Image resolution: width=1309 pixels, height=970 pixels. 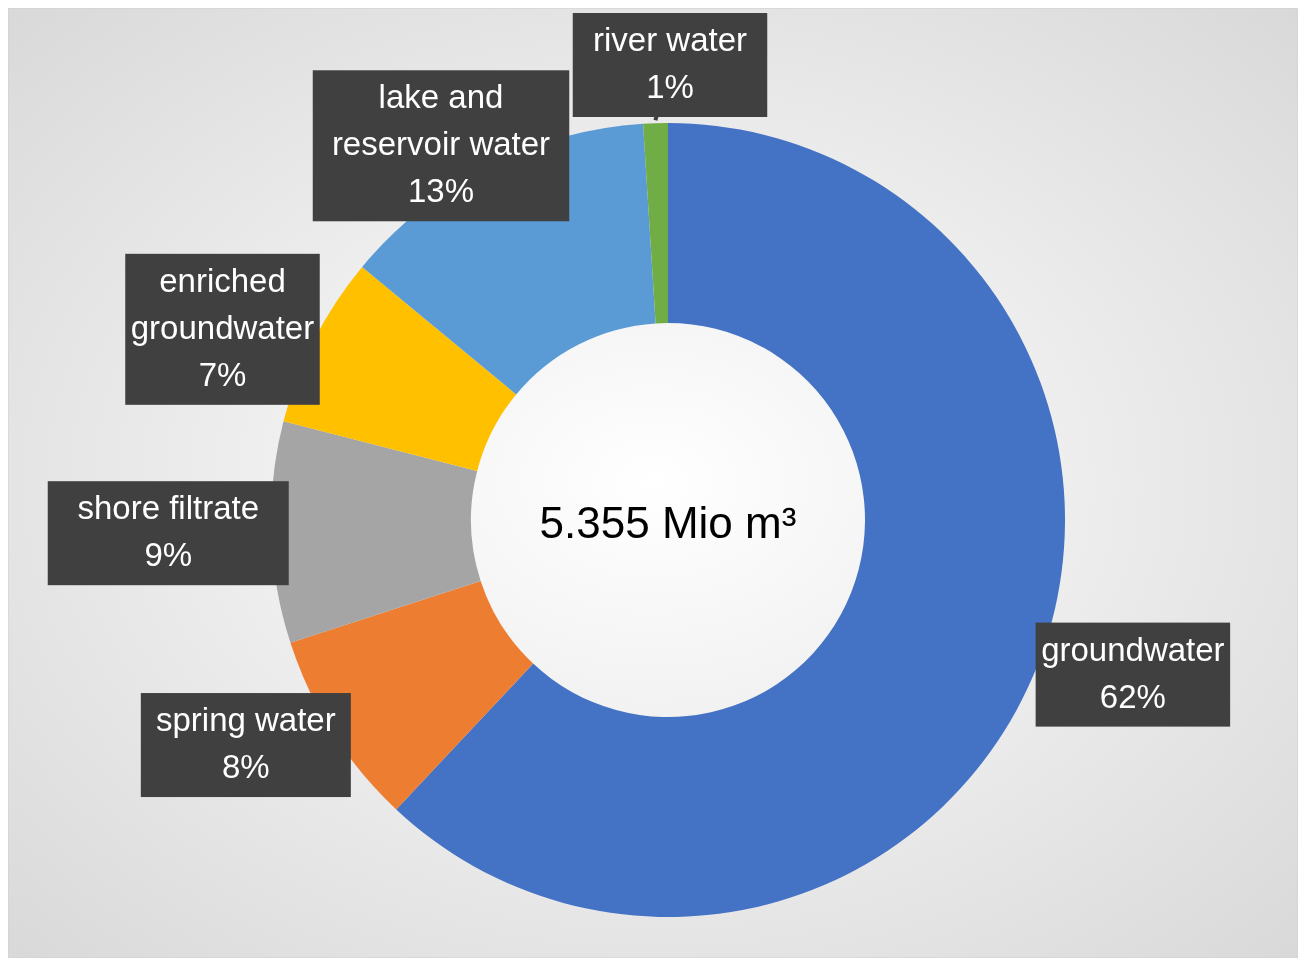 I want to click on slice-label: river water, so click(x=670, y=39).